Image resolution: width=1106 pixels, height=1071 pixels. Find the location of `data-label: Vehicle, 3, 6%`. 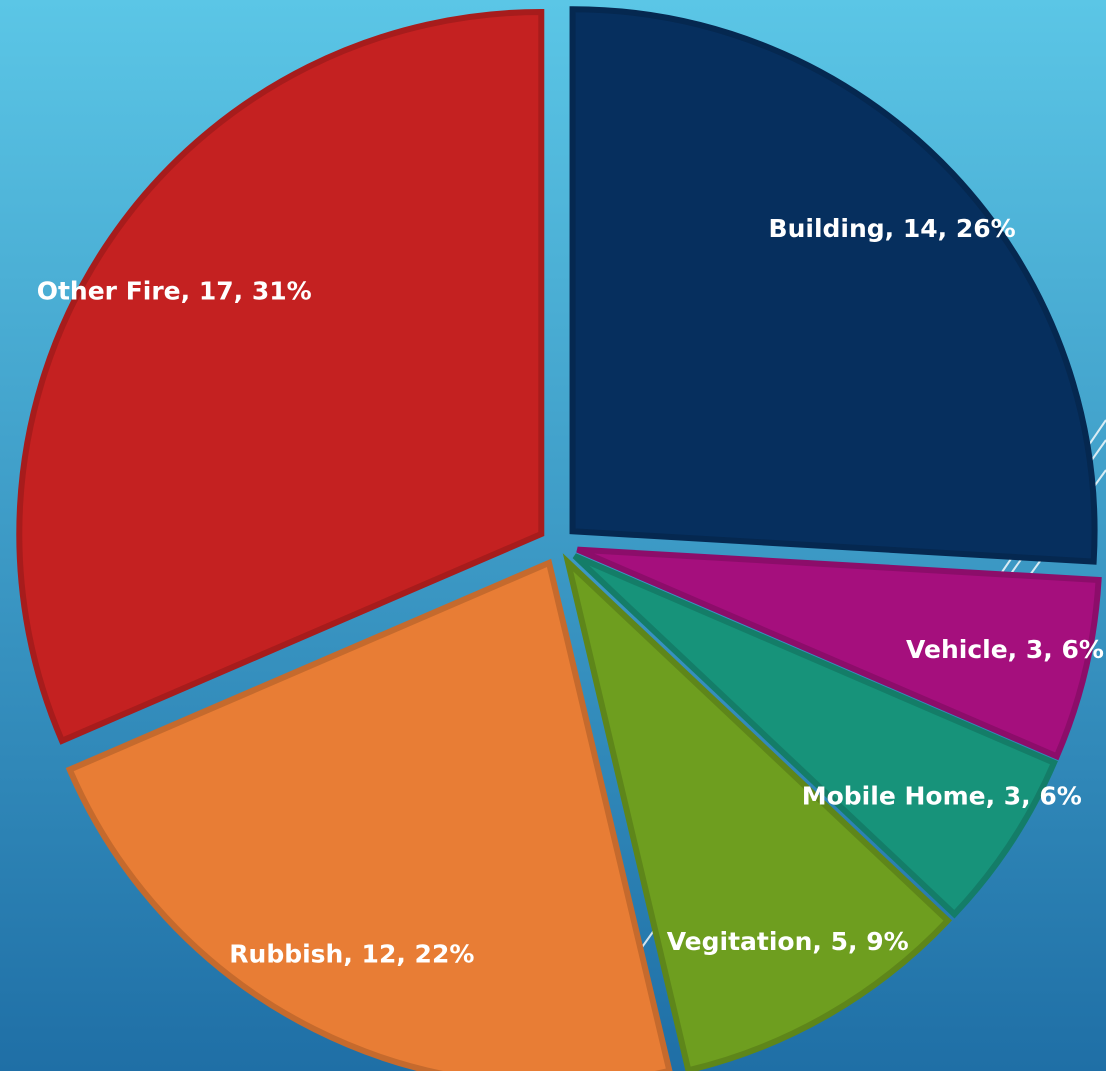

data-label: Vehicle, 3, 6% is located at coordinates (1005, 649).